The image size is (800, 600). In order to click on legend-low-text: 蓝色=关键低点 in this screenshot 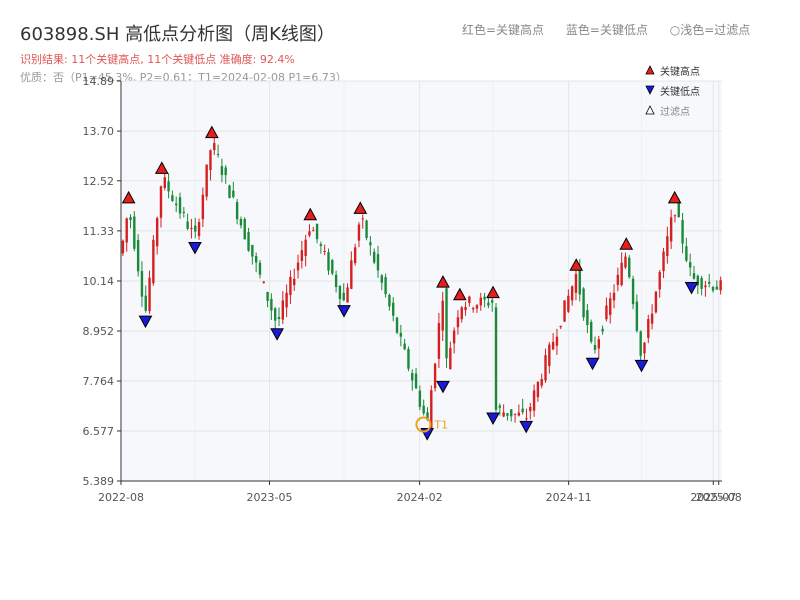, I will do `click(606, 30)`.